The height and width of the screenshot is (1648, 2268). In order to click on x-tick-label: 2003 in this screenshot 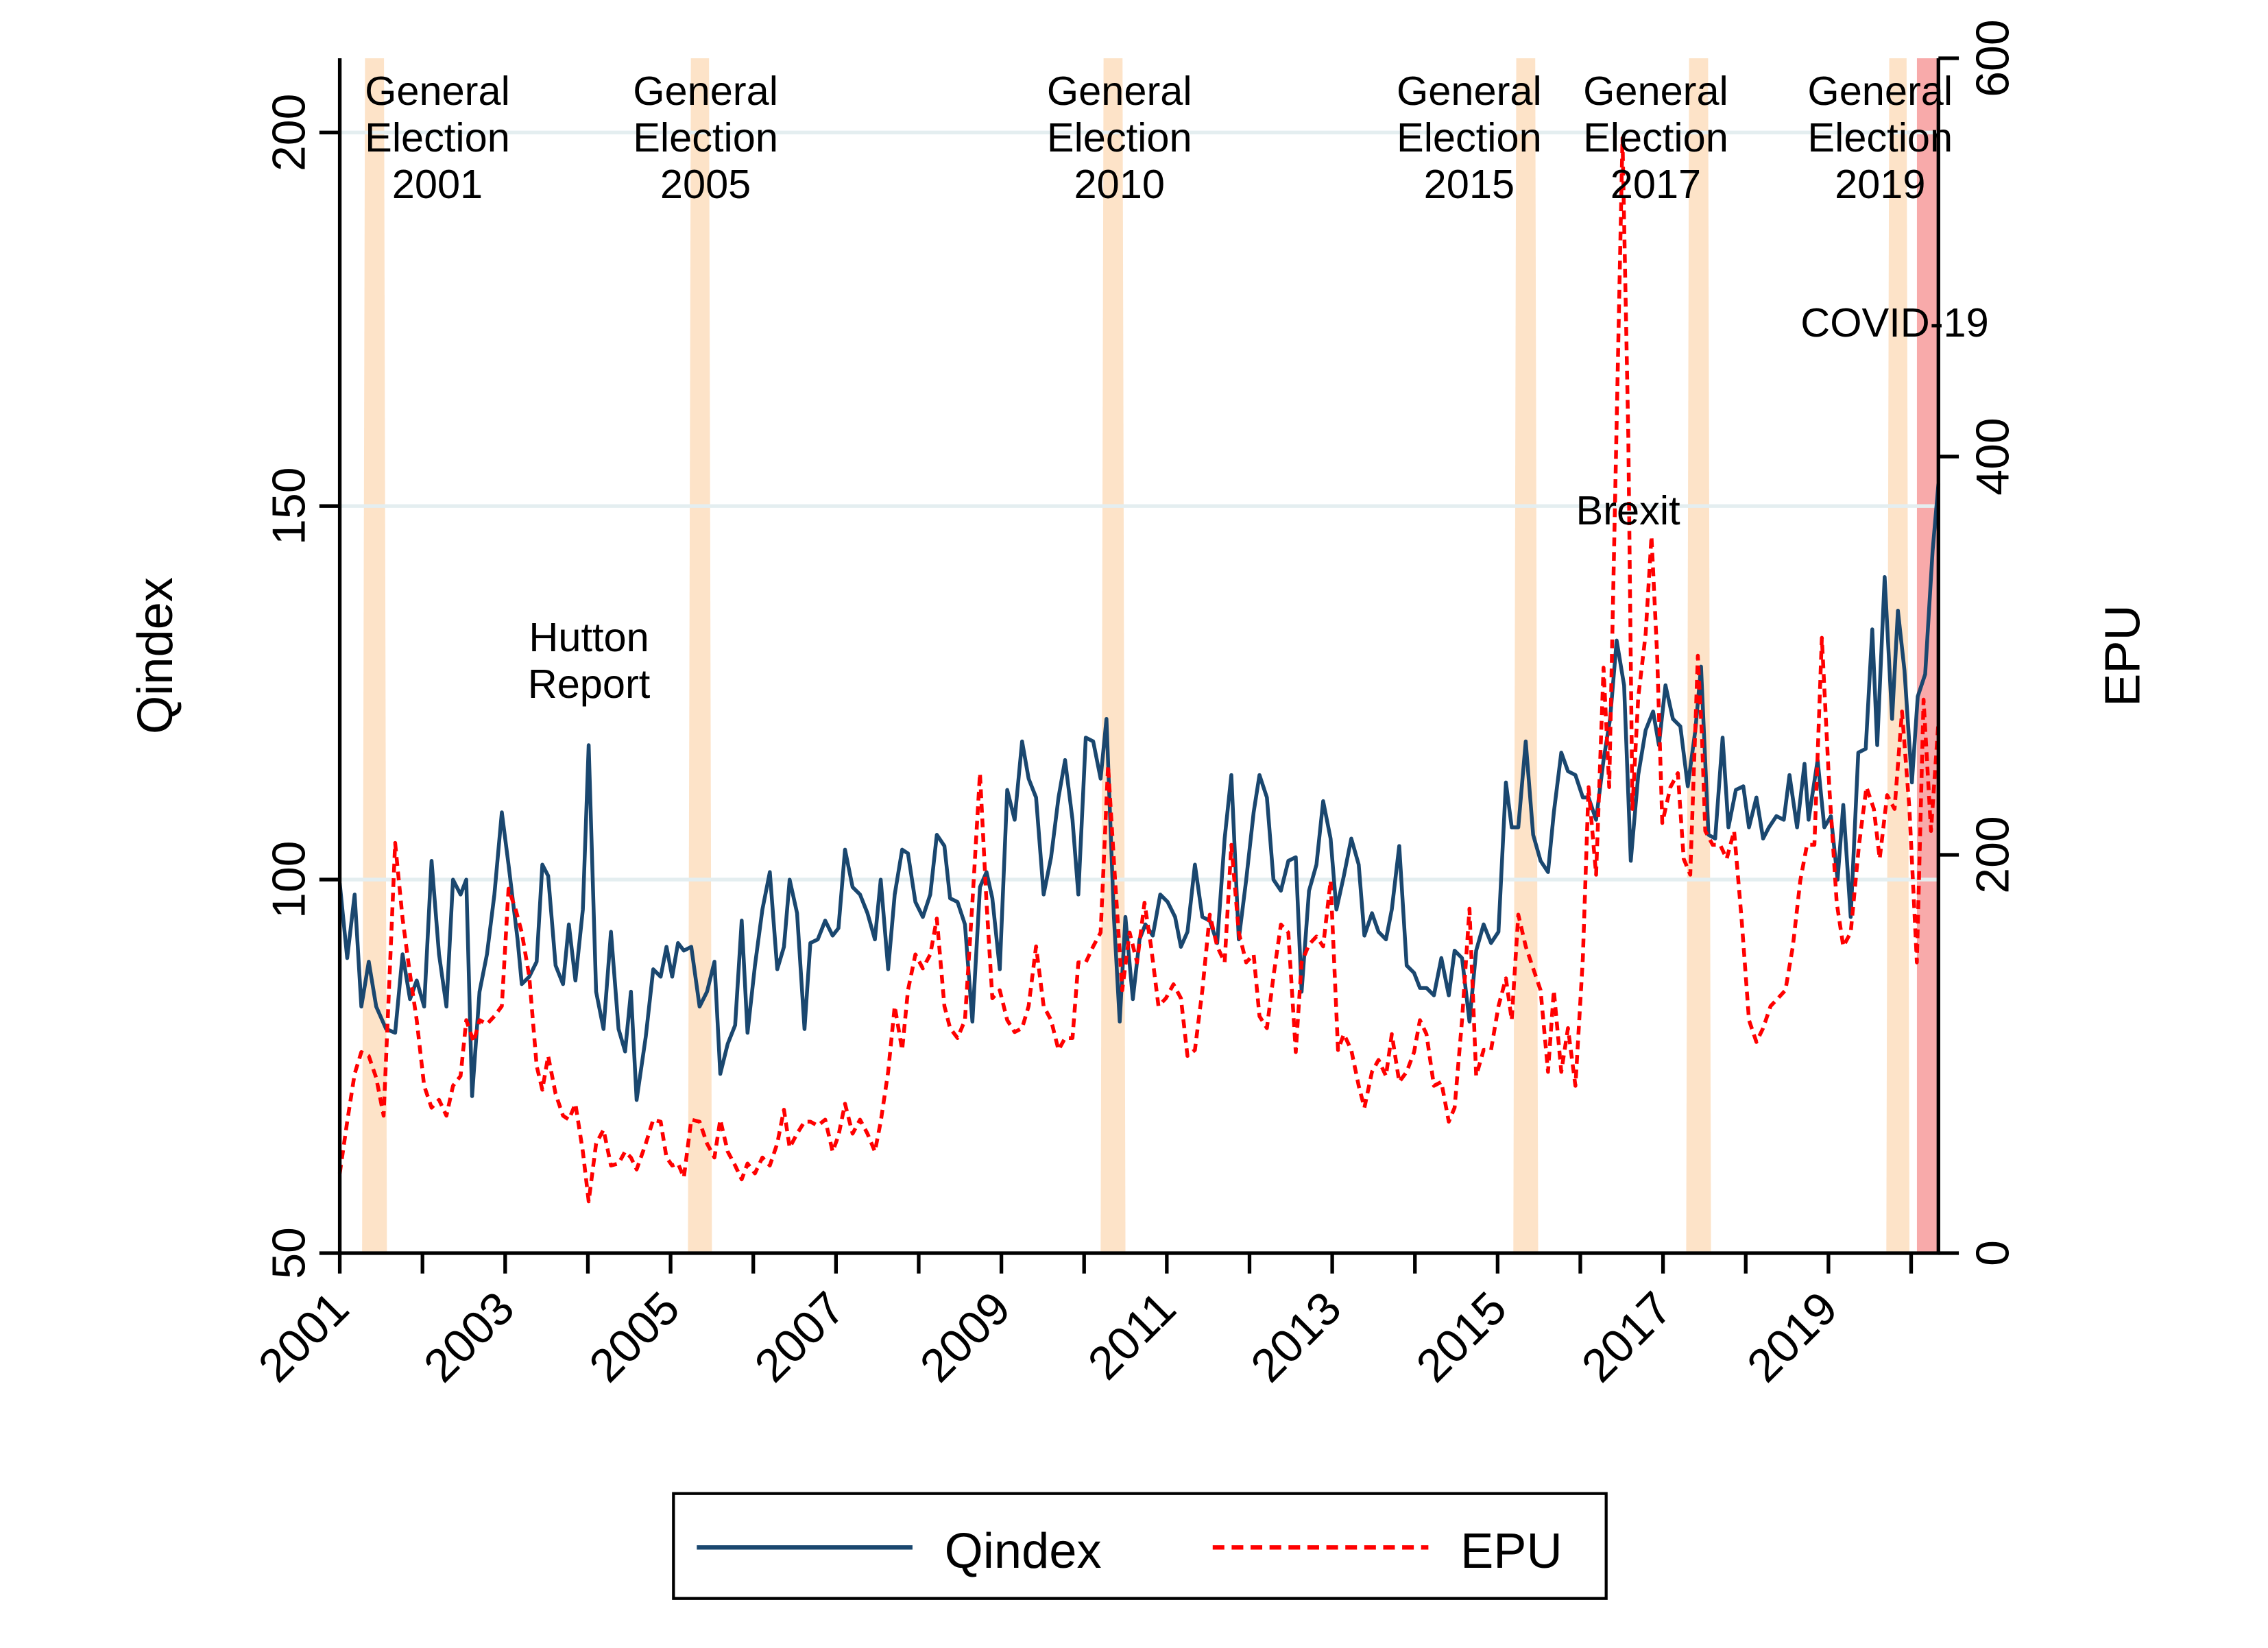, I will do `click(469, 1337)`.